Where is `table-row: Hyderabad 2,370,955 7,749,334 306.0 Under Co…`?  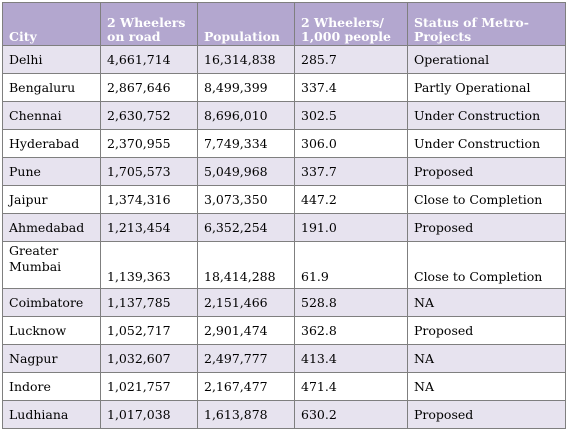
table-row: Hyderabad 2,370,955 7,749,334 306.0 Under Co… is located at coordinates (284, 143).